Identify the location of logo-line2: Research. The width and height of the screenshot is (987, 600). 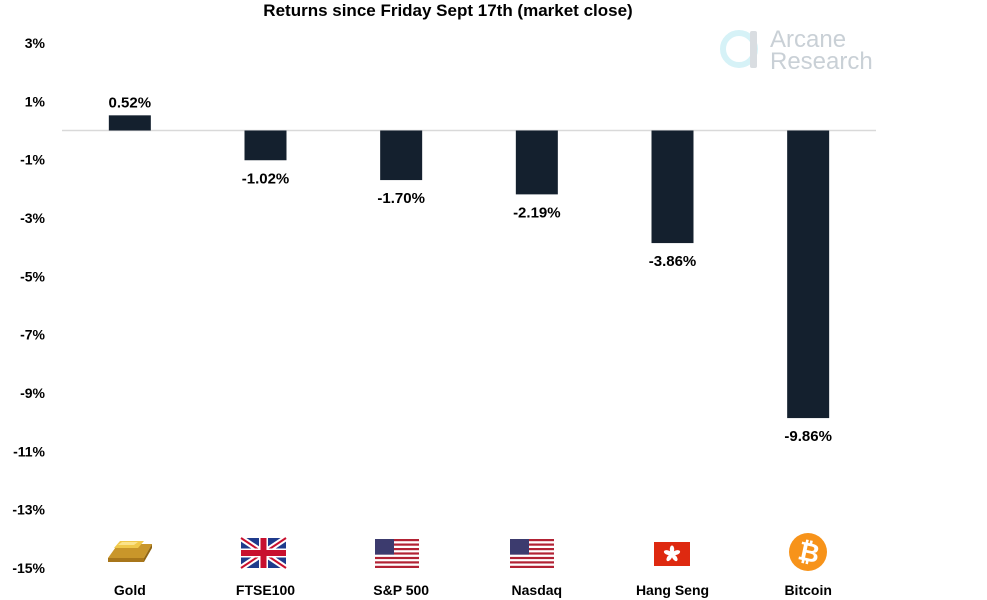
(821, 61).